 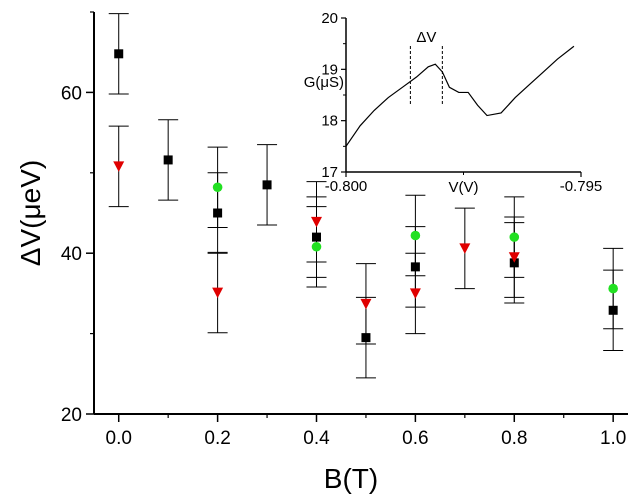 What do you see at coordinates (329, 18) in the screenshot?
I see `inset-y-tick-label: 20` at bounding box center [329, 18].